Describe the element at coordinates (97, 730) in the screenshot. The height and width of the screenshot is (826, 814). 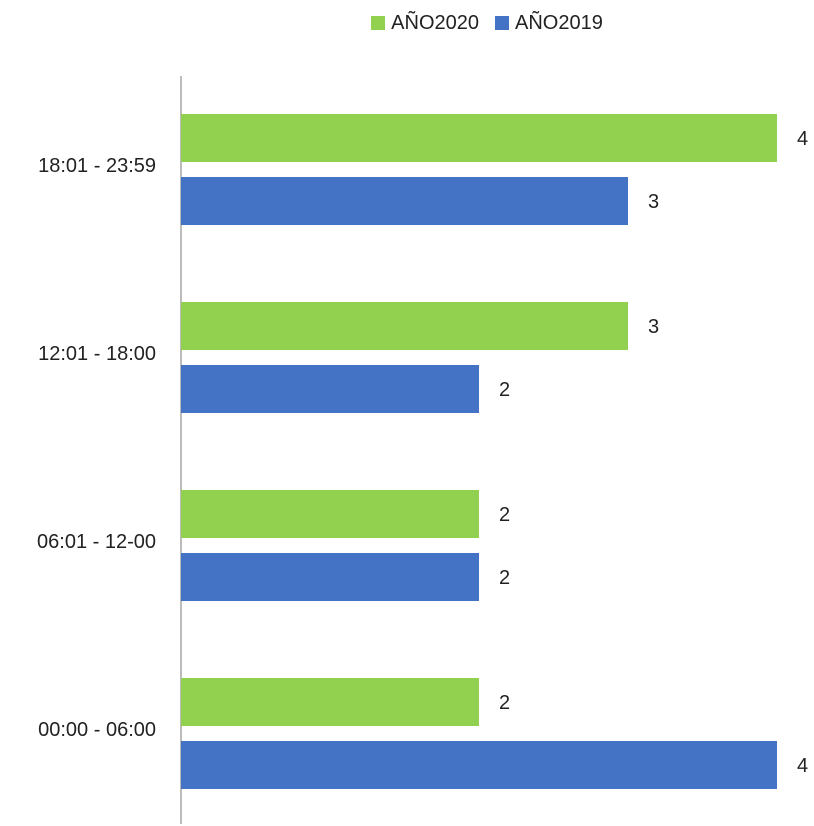
I see `category-label: 00:00 - 06:00` at that location.